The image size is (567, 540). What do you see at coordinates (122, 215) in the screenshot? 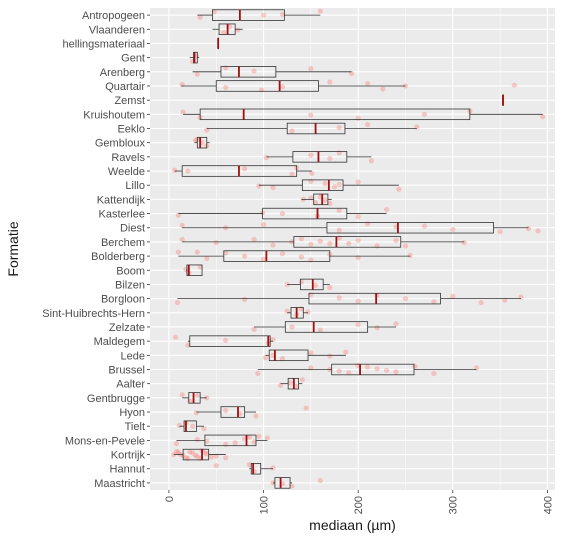
I see `y-tick-label: Kasterlee` at bounding box center [122, 215].